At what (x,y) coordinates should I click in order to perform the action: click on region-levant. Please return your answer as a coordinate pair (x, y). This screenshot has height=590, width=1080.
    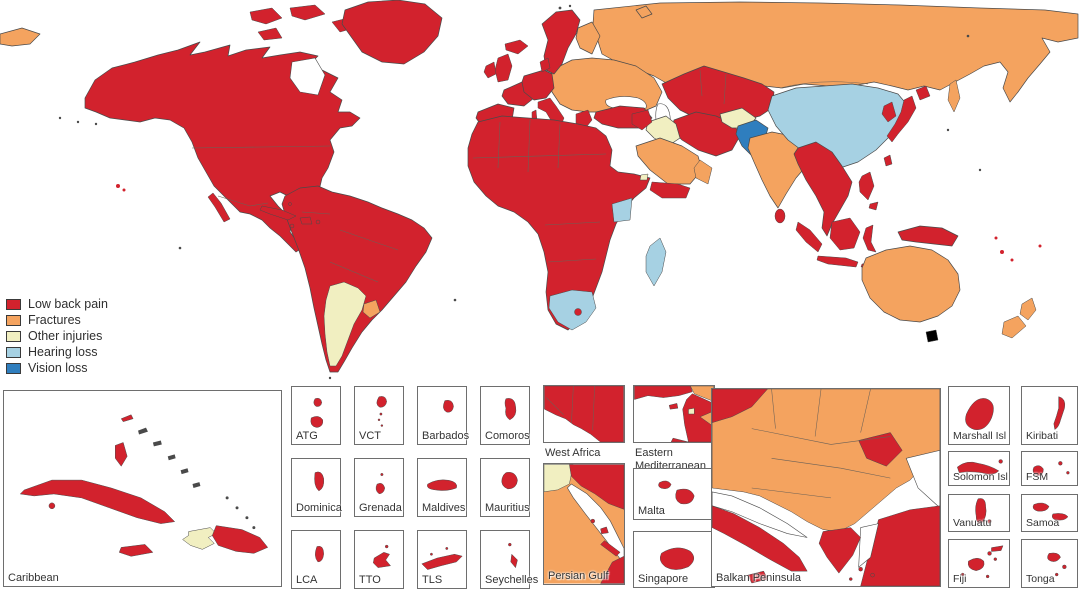
    Looking at the image, I should click on (642, 120).